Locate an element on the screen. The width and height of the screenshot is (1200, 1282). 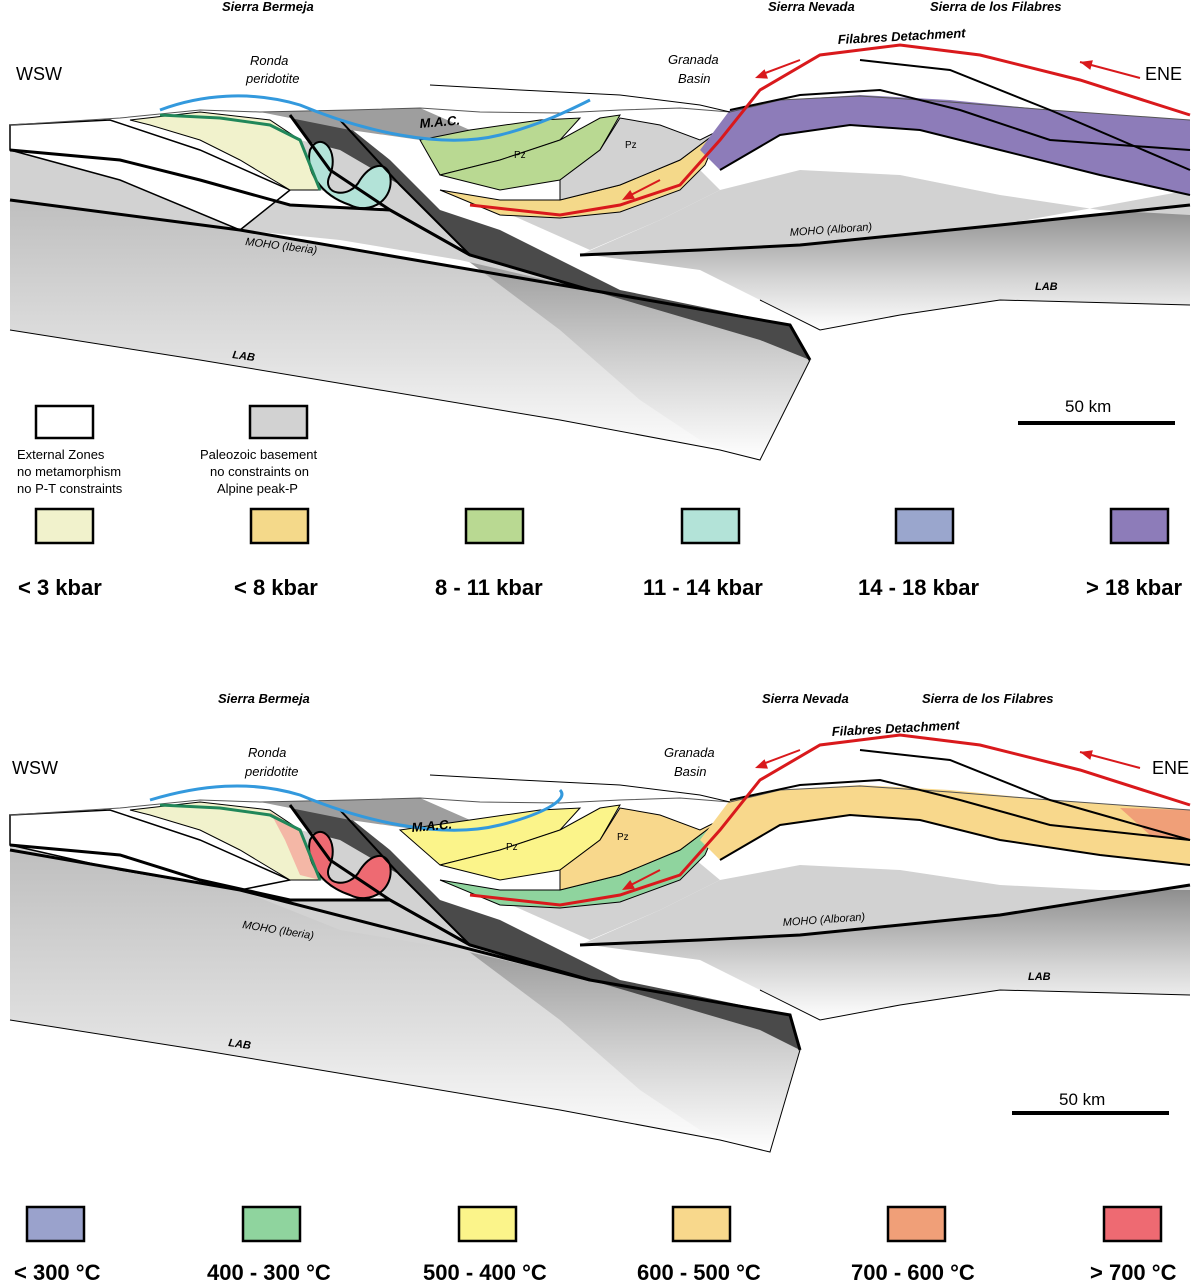
label-wsw-2: WSW is located at coordinates (35, 768).